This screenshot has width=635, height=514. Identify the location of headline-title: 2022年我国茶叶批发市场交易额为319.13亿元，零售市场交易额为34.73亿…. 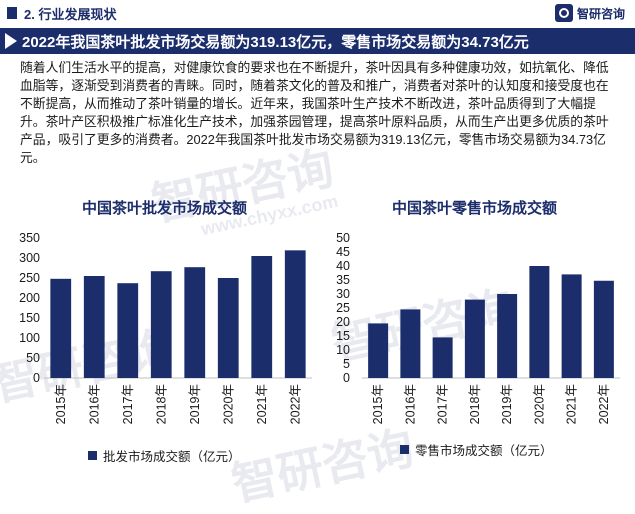
(275, 42).